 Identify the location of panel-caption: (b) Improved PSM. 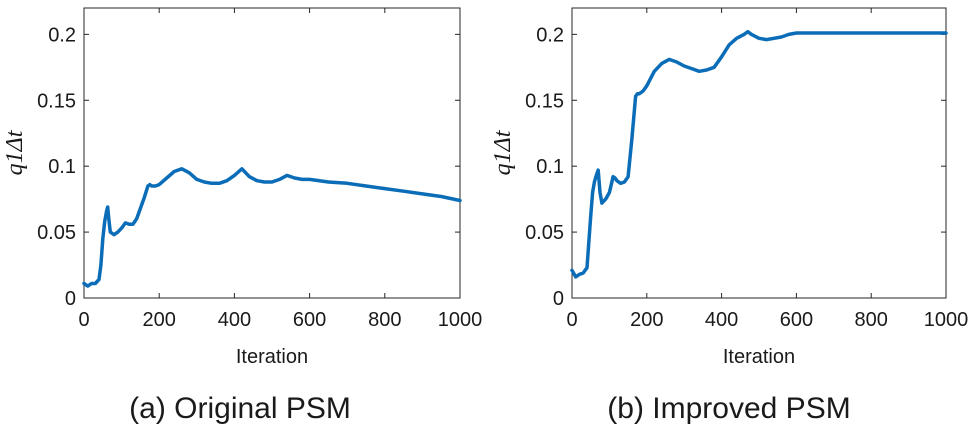
(728, 408).